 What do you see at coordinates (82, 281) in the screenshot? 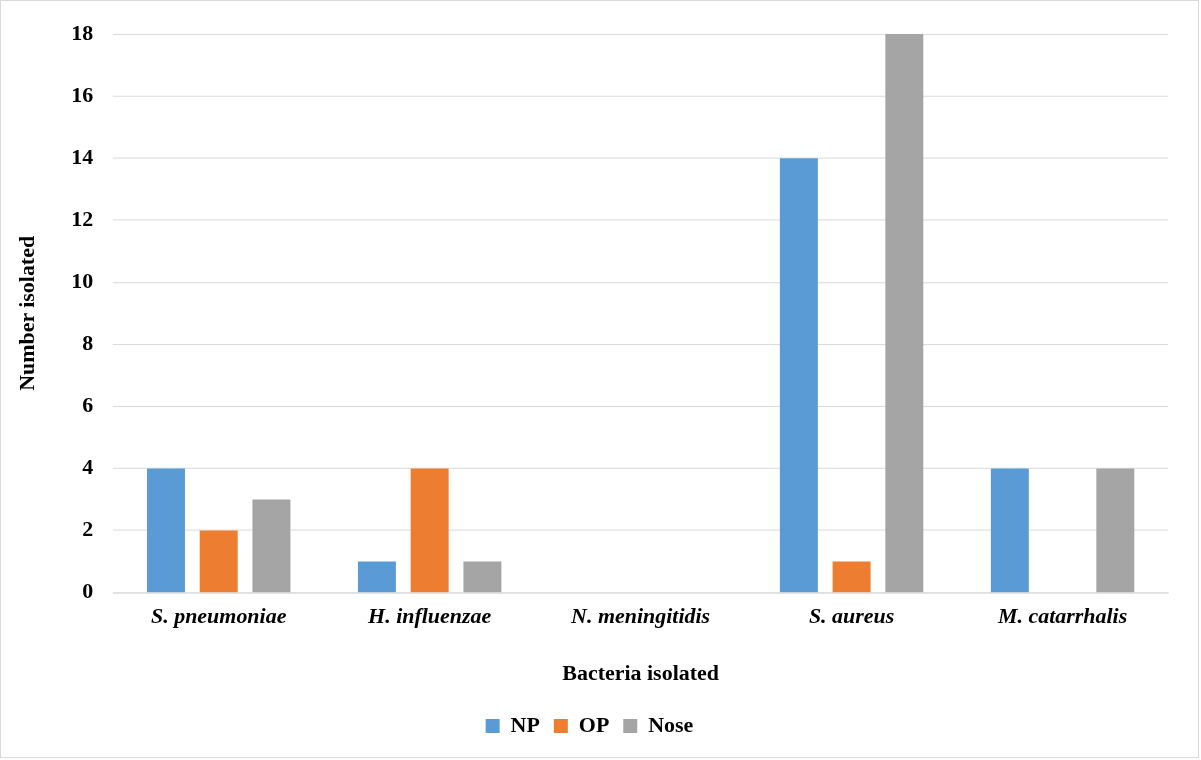
I see `y-tick-label: 10` at bounding box center [82, 281].